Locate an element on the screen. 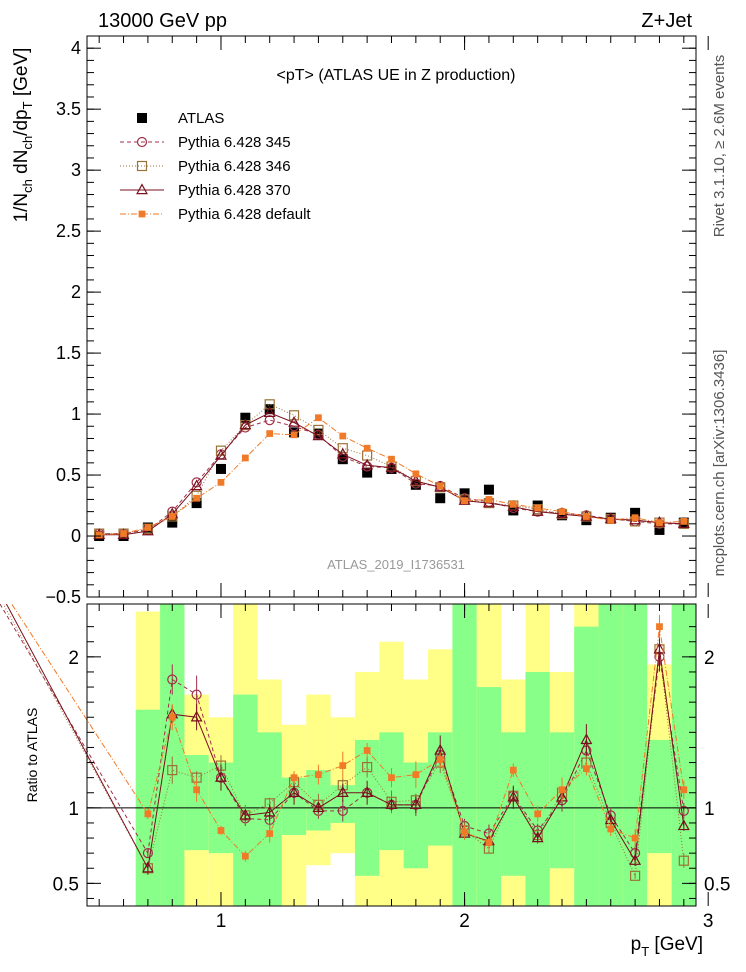 Image resolution: width=746 pixels, height=972 pixels. legend-label: ATLAS is located at coordinates (201, 118).